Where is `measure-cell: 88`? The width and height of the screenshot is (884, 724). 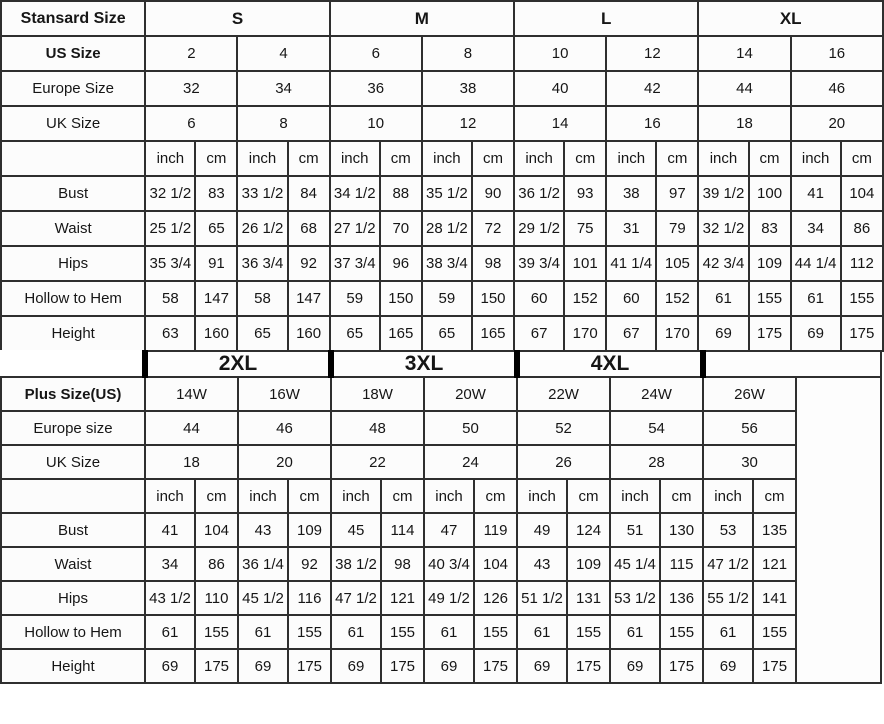
measure-cell: 88 is located at coordinates (400, 193).